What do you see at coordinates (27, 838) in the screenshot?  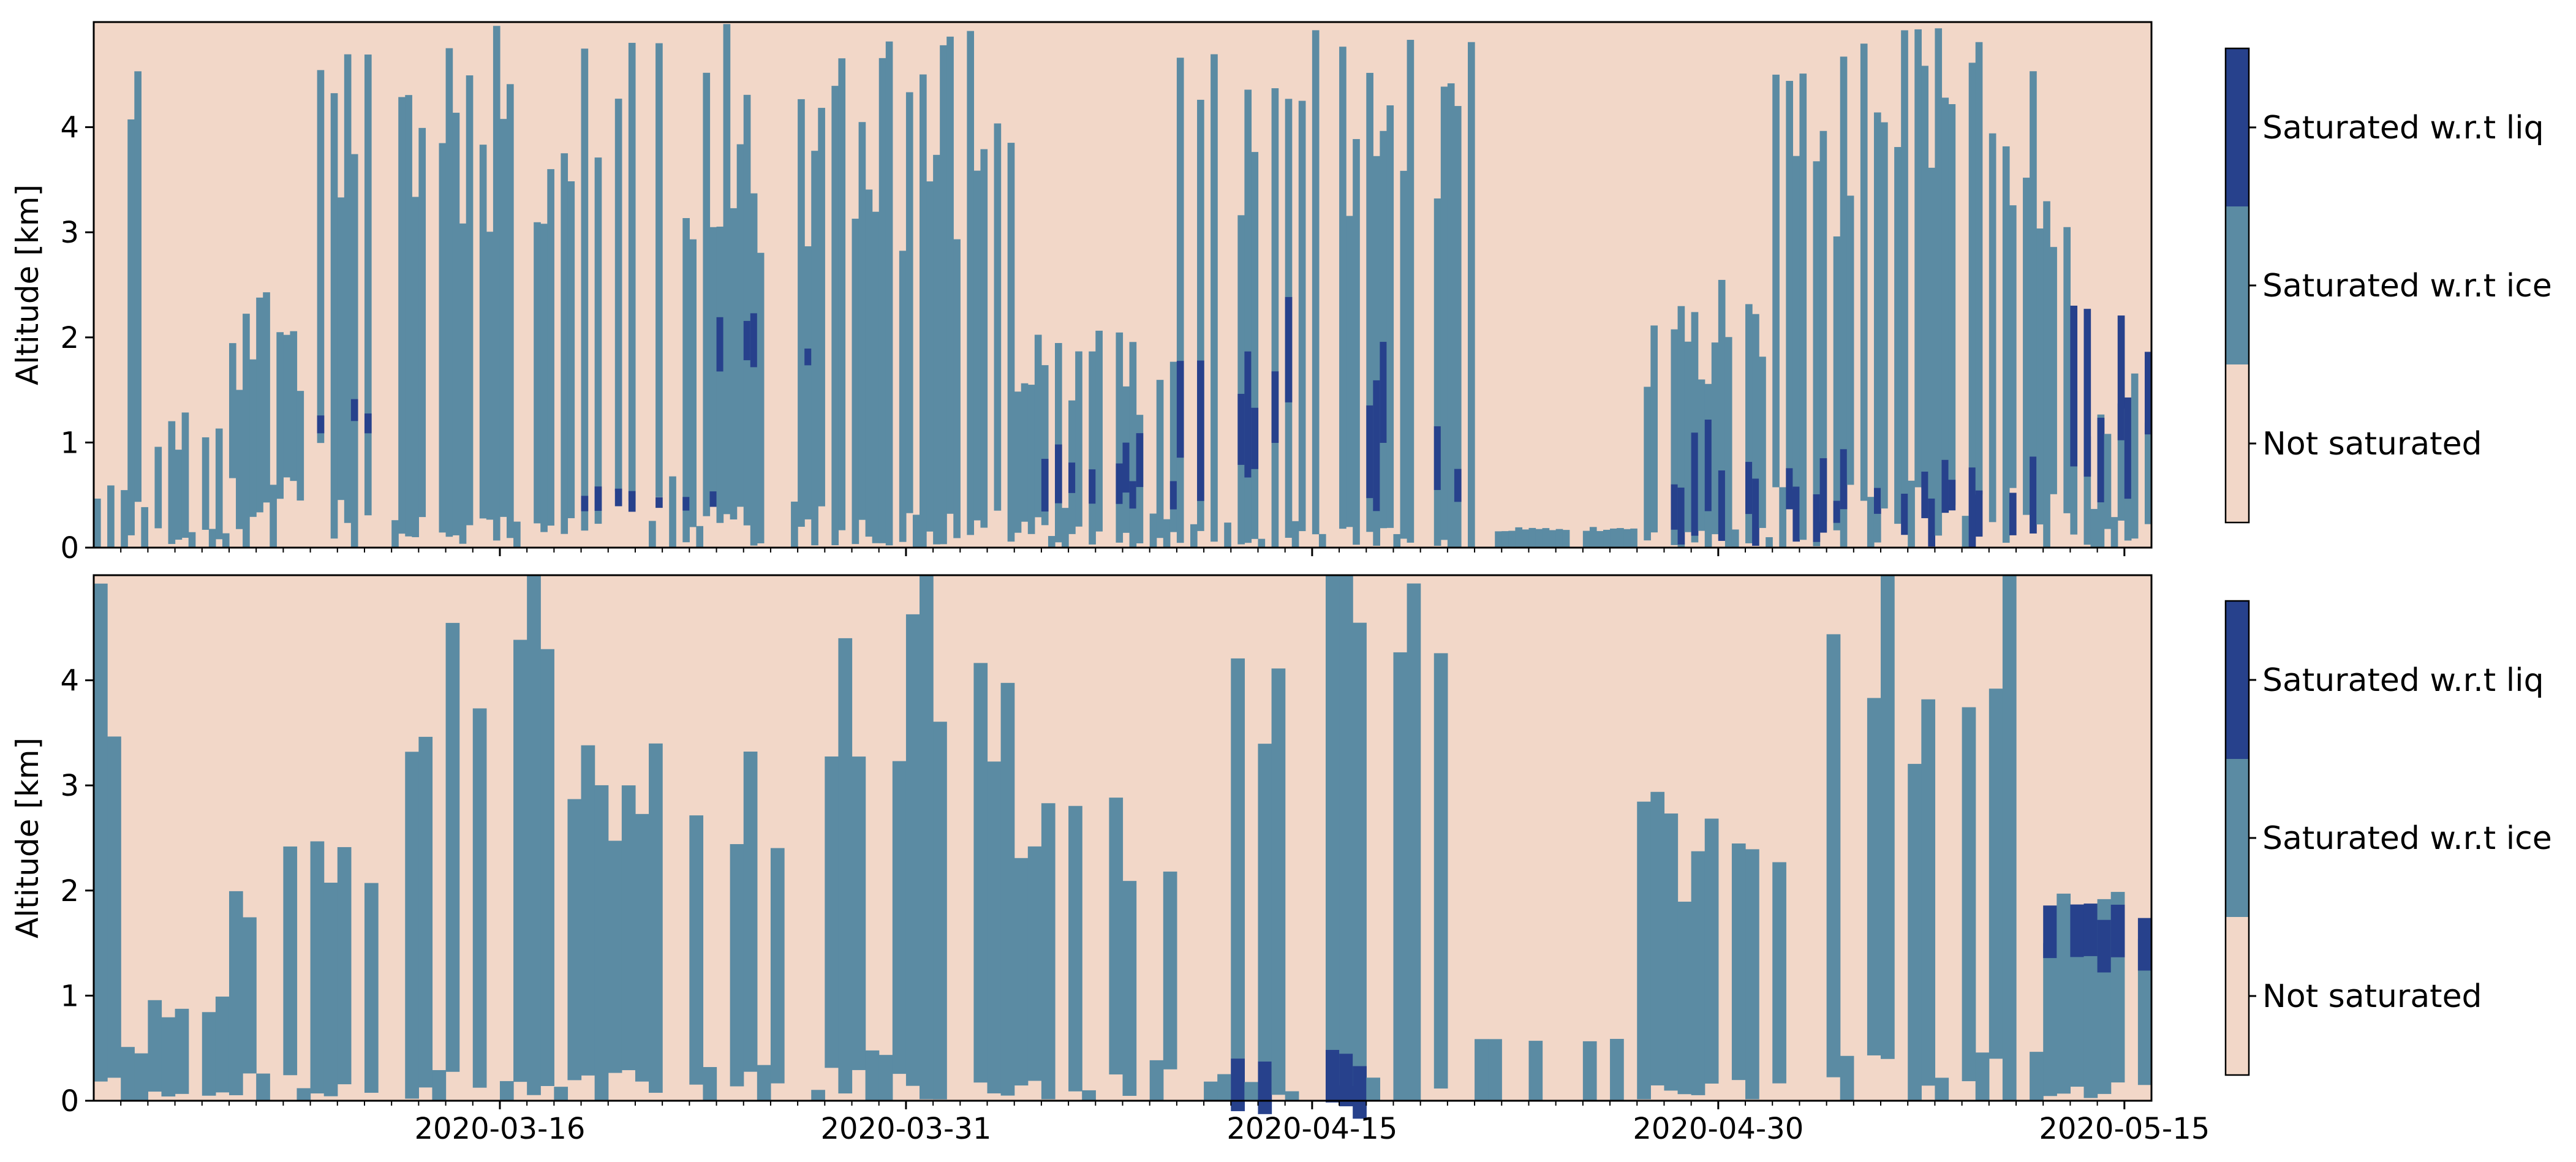 I see `y-axis-label-bottom: Altitude [km]` at bounding box center [27, 838].